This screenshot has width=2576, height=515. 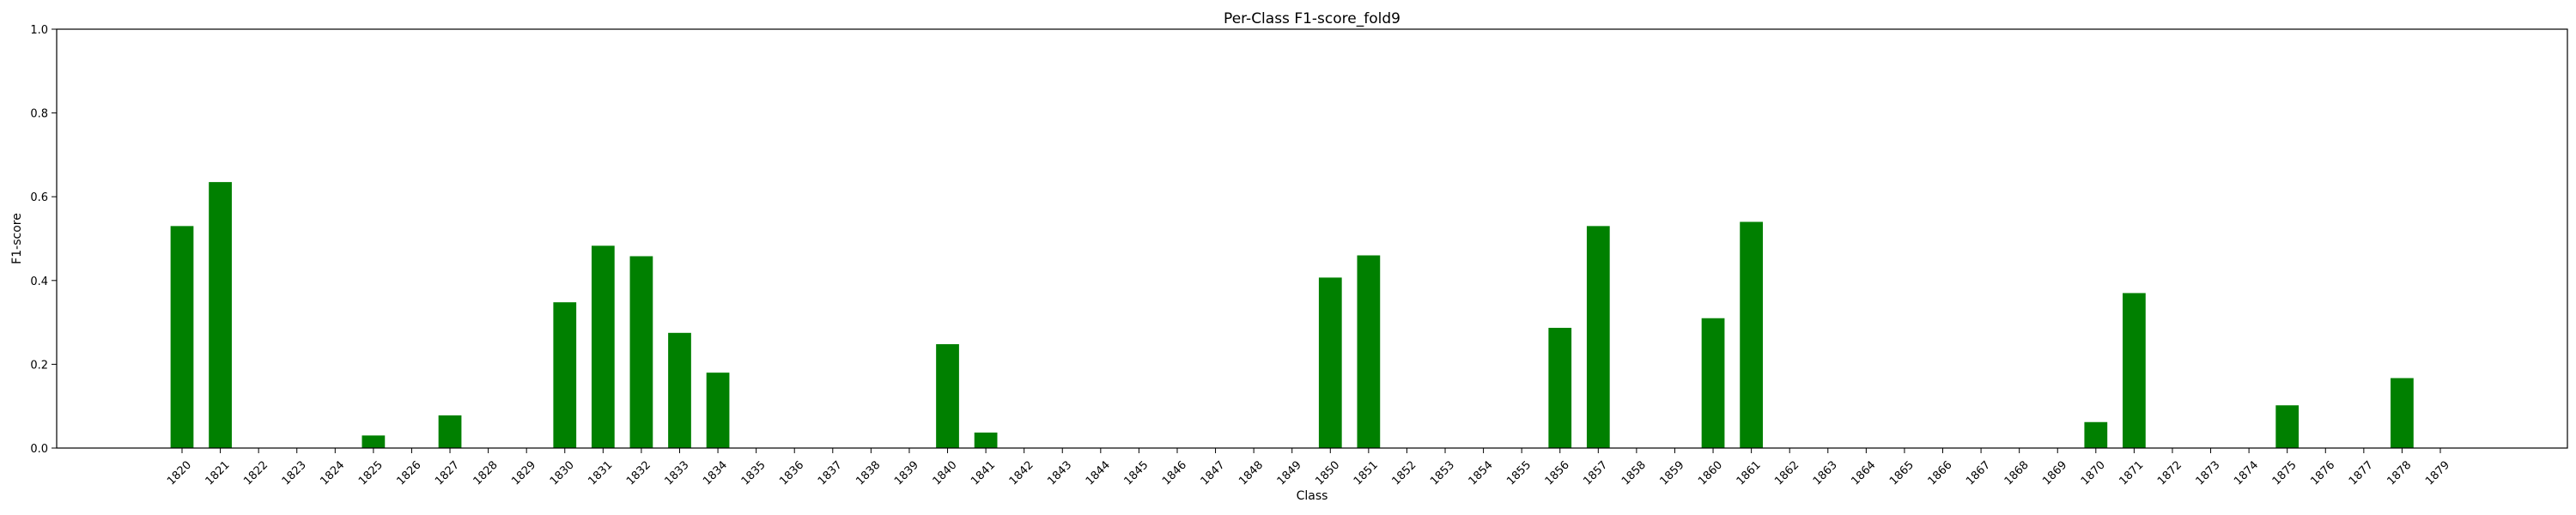 I want to click on y-tick-label: 0.0, so click(x=39, y=449).